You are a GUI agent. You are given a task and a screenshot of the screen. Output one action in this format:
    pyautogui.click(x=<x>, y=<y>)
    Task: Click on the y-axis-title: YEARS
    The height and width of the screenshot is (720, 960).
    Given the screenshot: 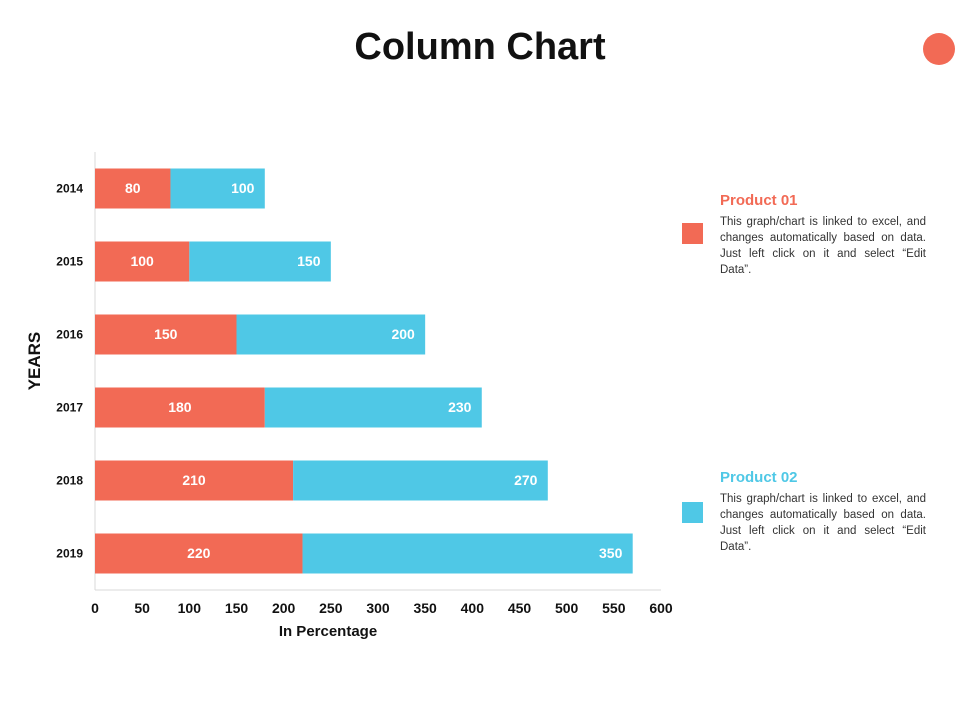 What is the action you would take?
    pyautogui.click(x=34, y=361)
    